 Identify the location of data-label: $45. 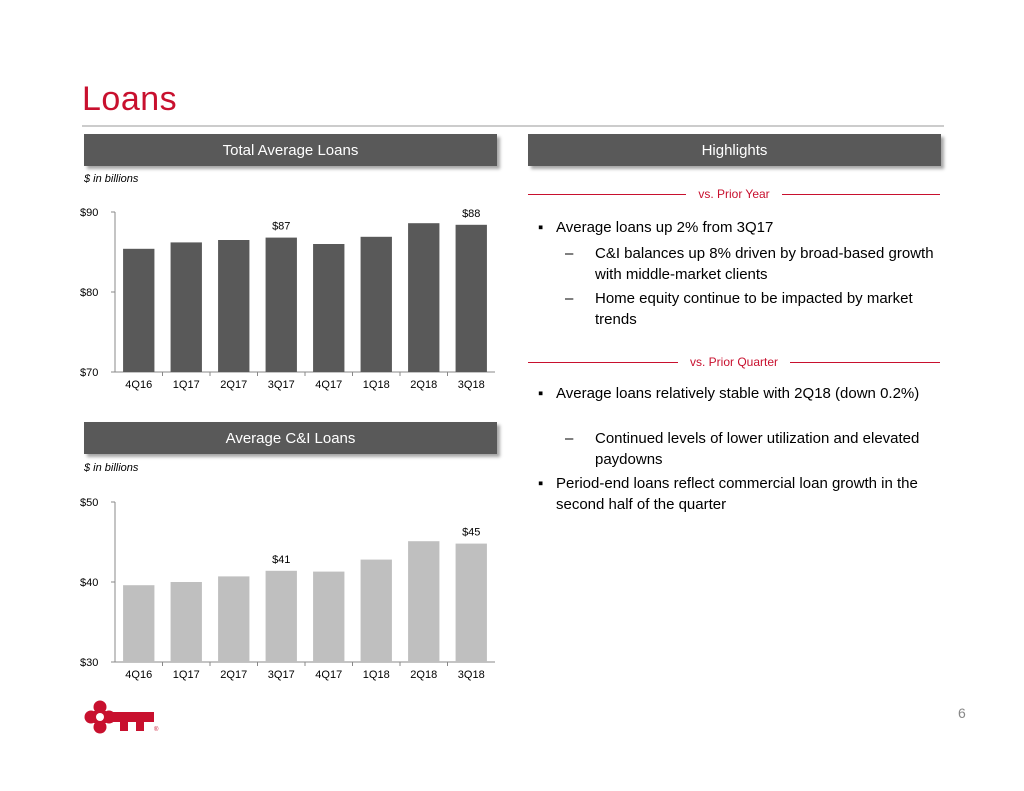
(471, 533).